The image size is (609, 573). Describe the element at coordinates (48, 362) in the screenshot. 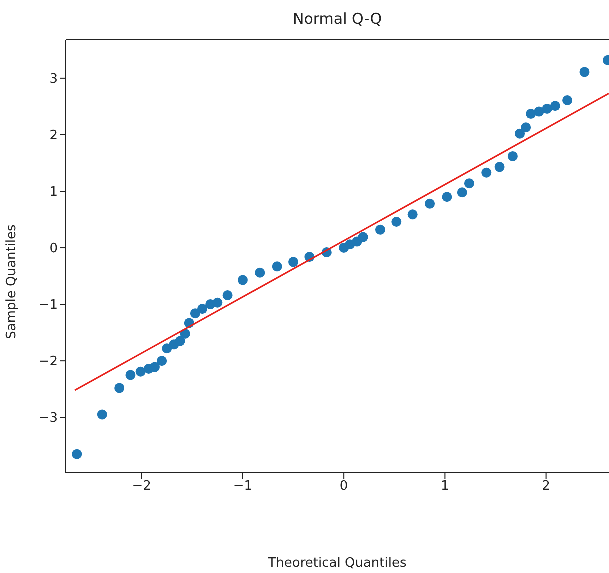

I see `y-tick-label: −2` at that location.